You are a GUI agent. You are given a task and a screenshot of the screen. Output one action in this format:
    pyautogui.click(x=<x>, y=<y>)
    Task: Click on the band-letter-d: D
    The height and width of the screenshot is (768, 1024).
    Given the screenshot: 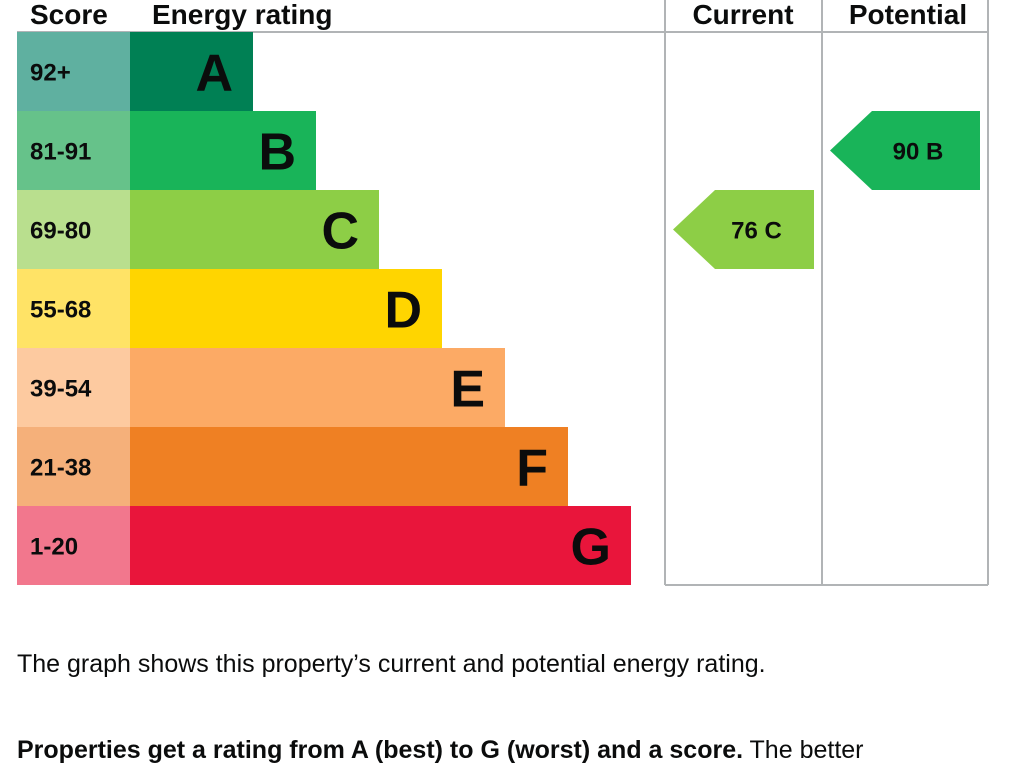 What is the action you would take?
    pyautogui.click(x=403, y=311)
    